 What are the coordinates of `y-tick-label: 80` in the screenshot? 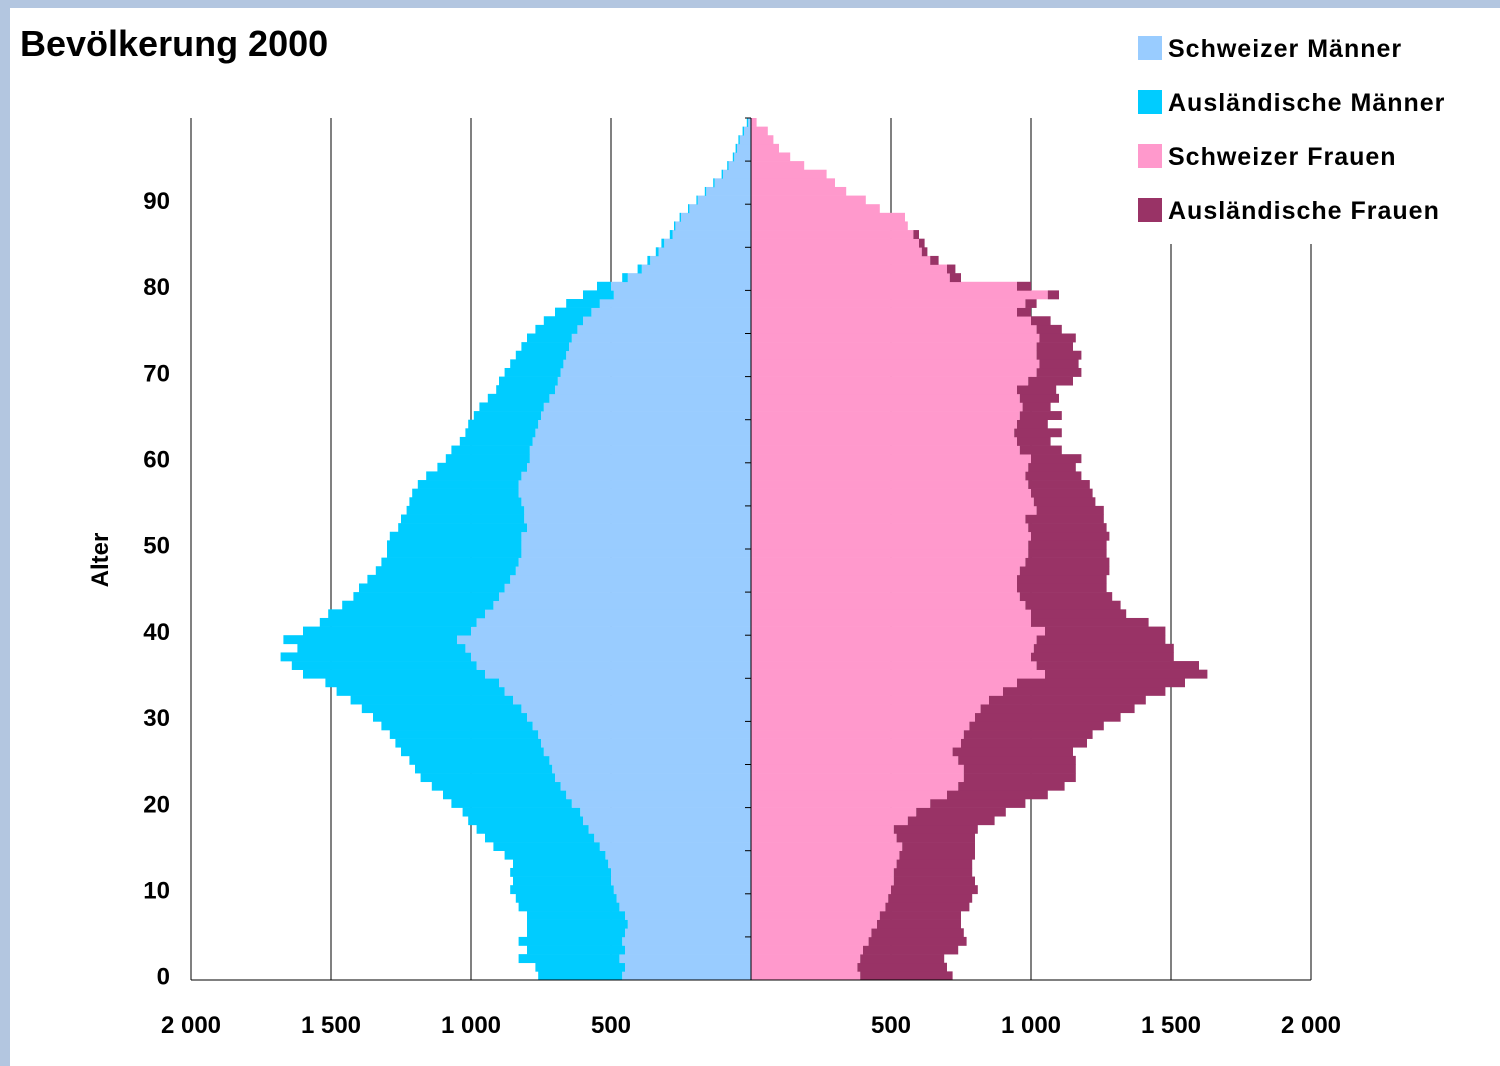 It's located at (156, 287).